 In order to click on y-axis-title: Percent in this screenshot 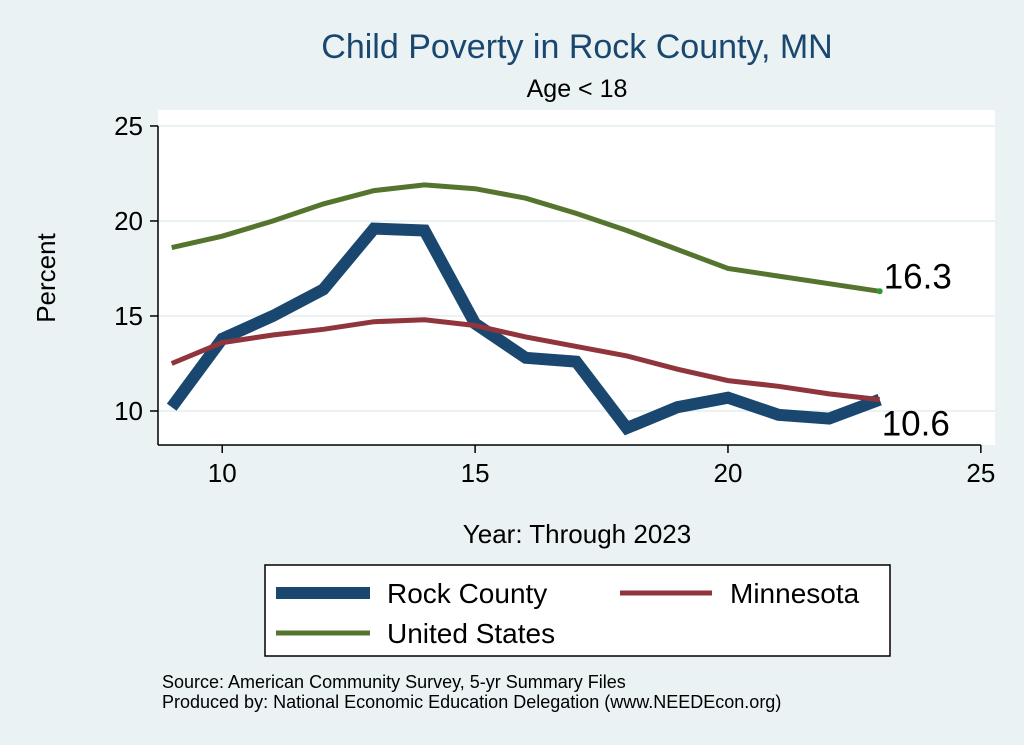, I will do `click(46, 277)`.